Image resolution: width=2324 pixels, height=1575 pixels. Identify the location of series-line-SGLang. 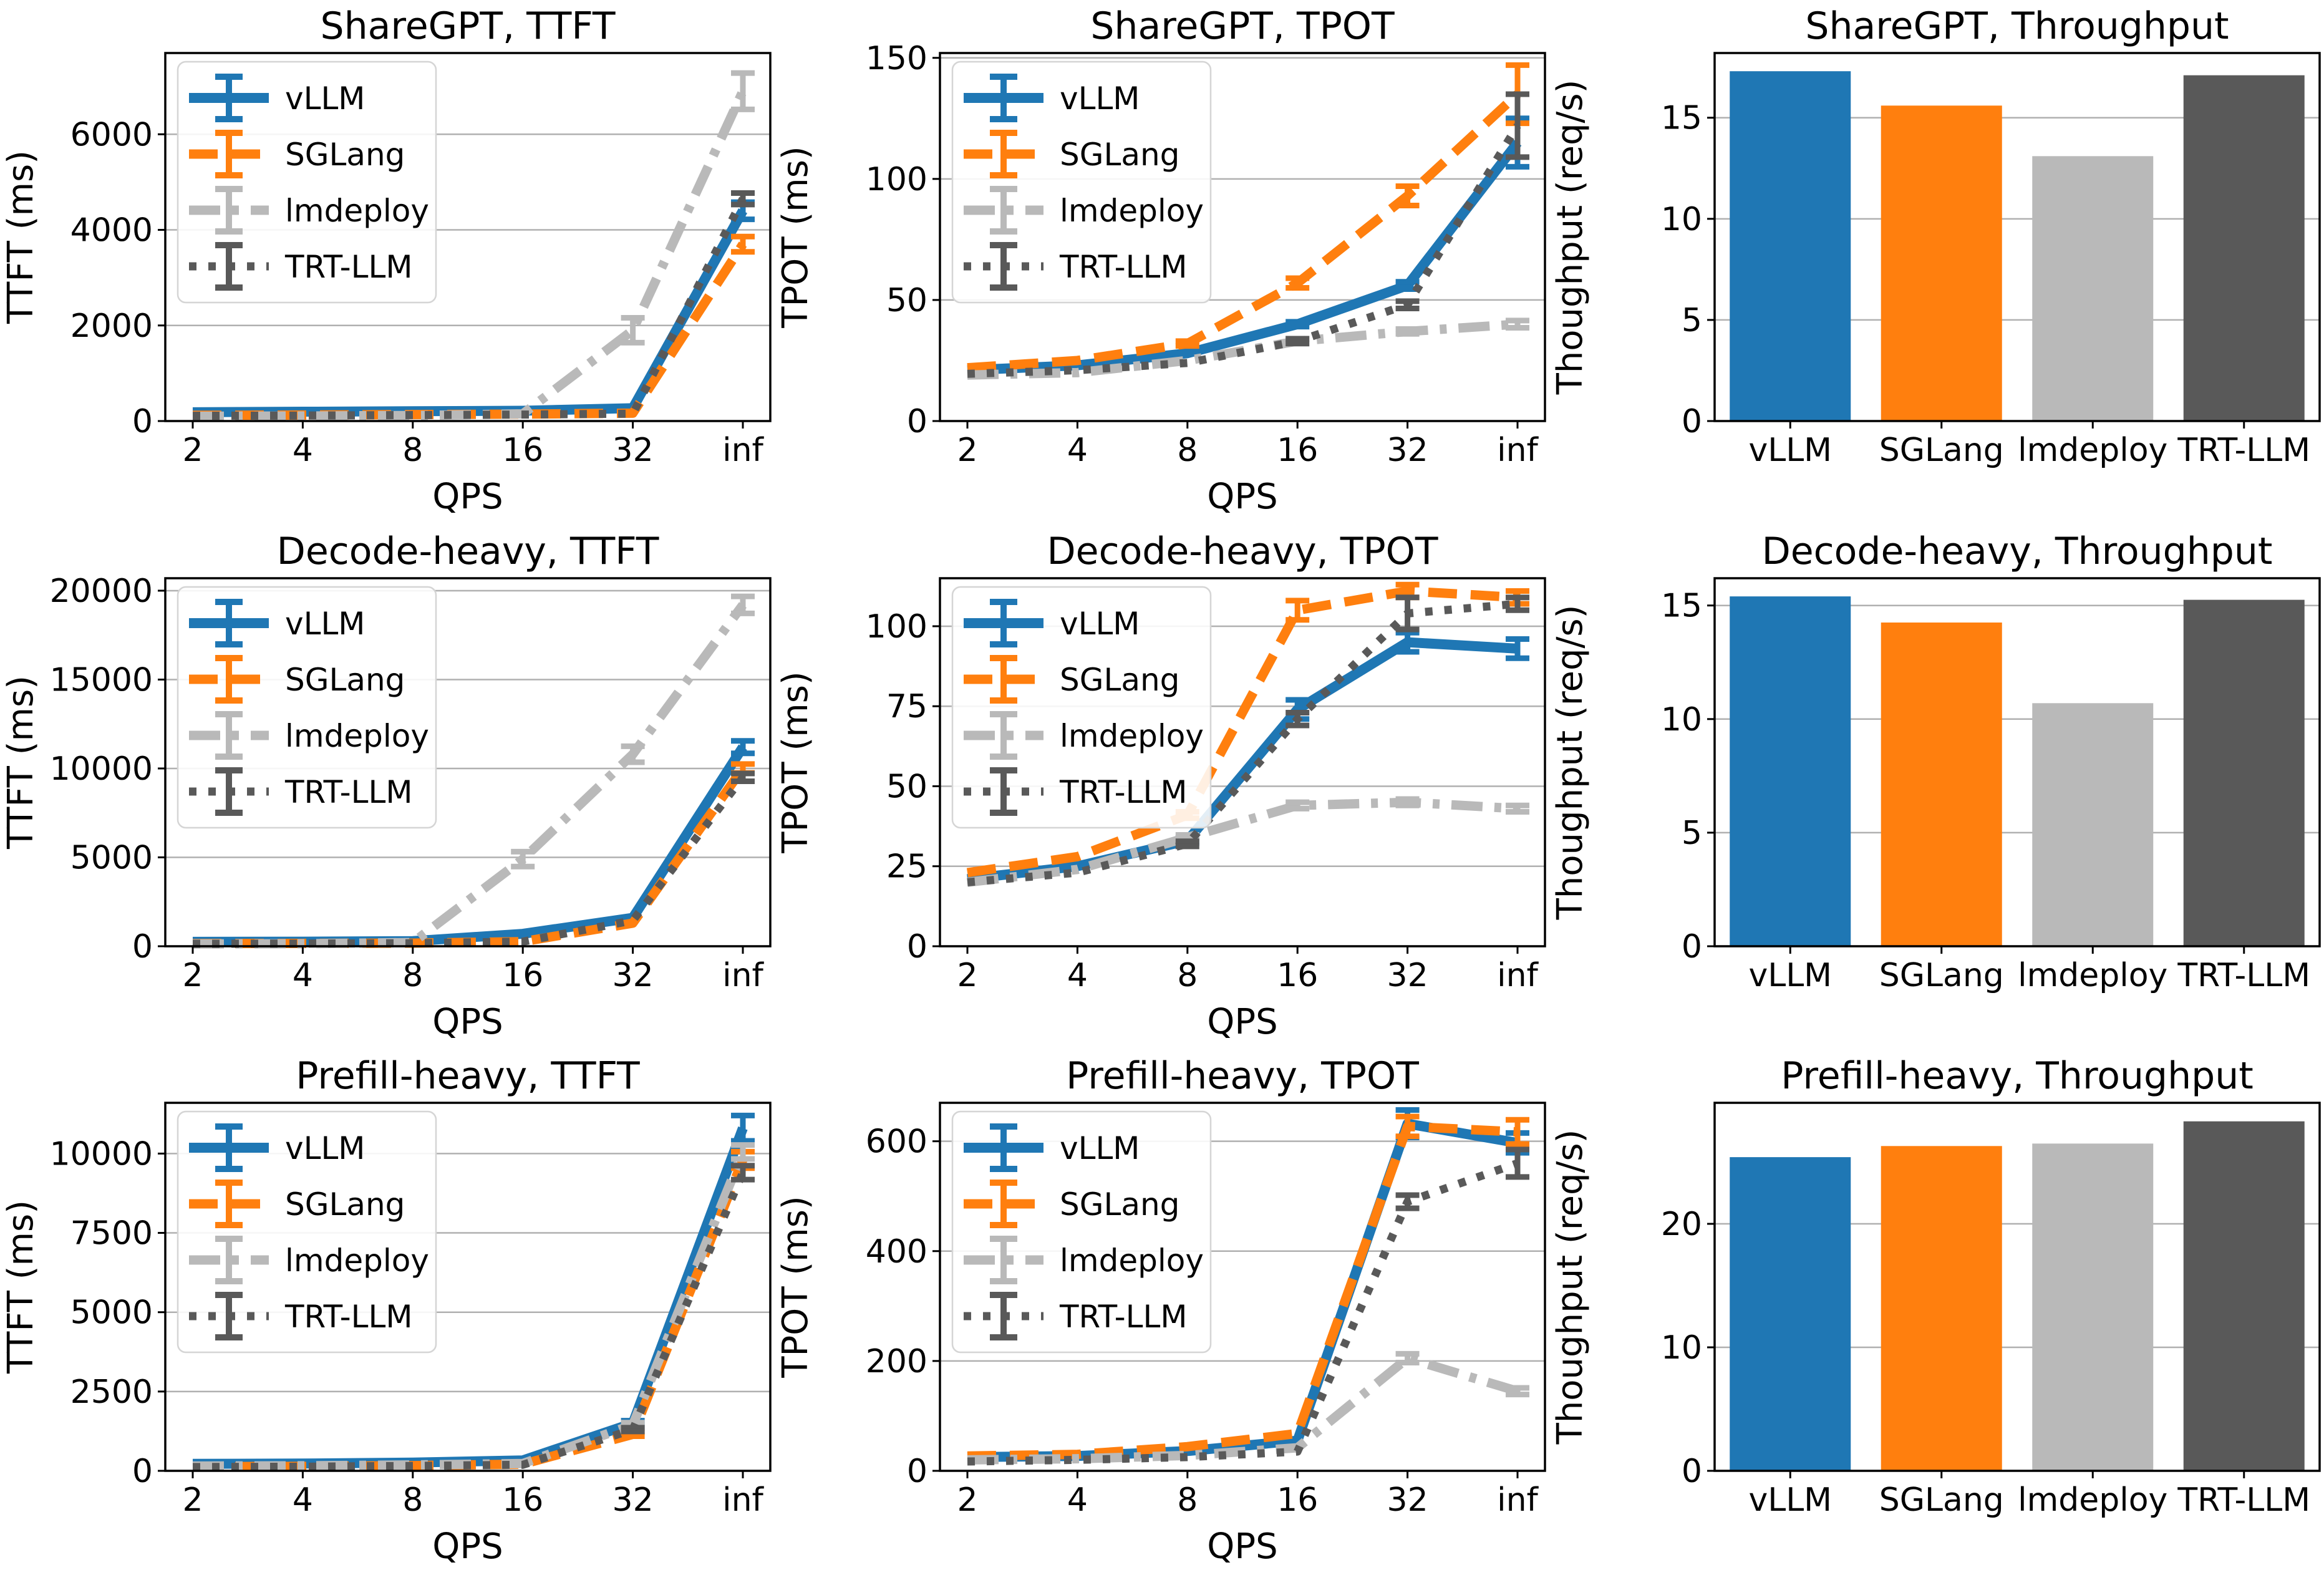
(1244, 232).